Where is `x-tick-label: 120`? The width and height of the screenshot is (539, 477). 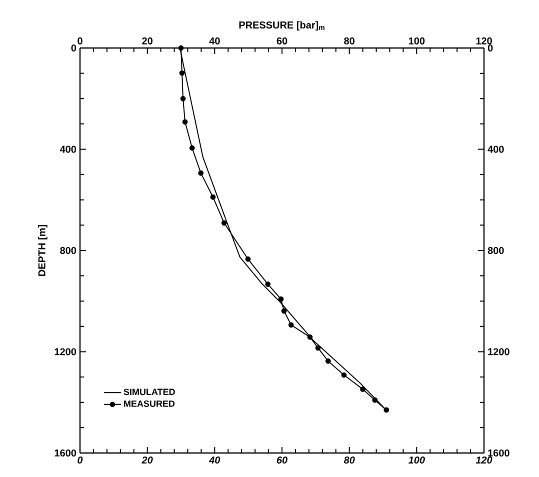
x-tick-label: 120 is located at coordinates (484, 460).